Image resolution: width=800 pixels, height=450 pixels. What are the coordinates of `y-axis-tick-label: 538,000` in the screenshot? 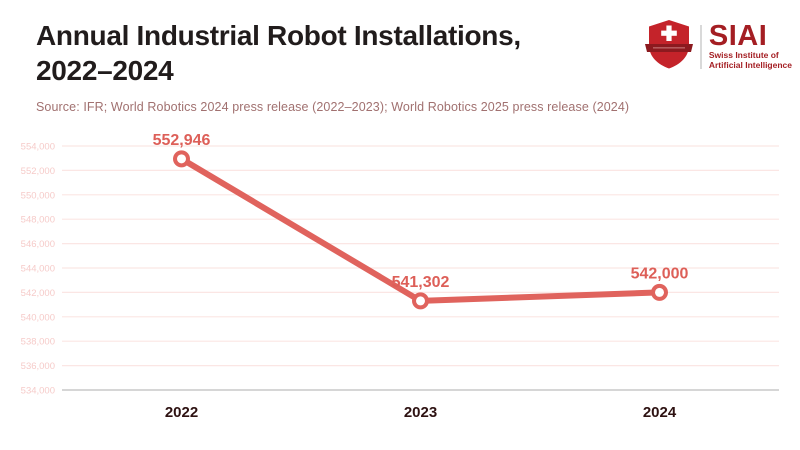 It's located at (38, 342).